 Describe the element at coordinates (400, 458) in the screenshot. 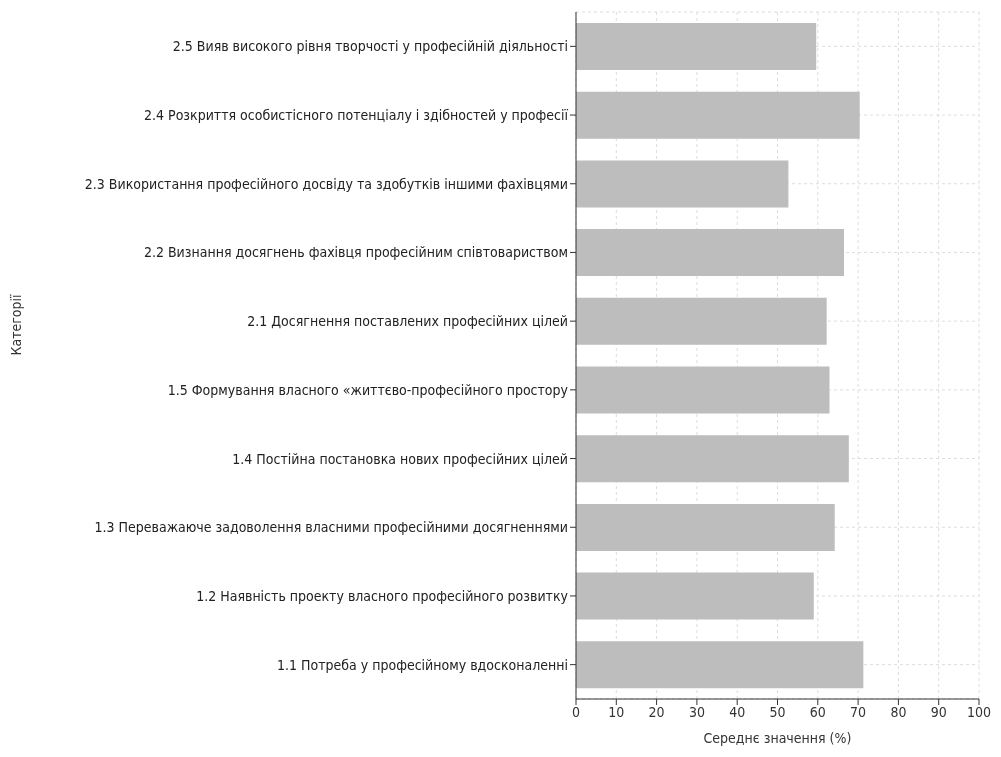

I see `y-tick-label: 1.4 Постійна постановка нових професійних цілей` at that location.